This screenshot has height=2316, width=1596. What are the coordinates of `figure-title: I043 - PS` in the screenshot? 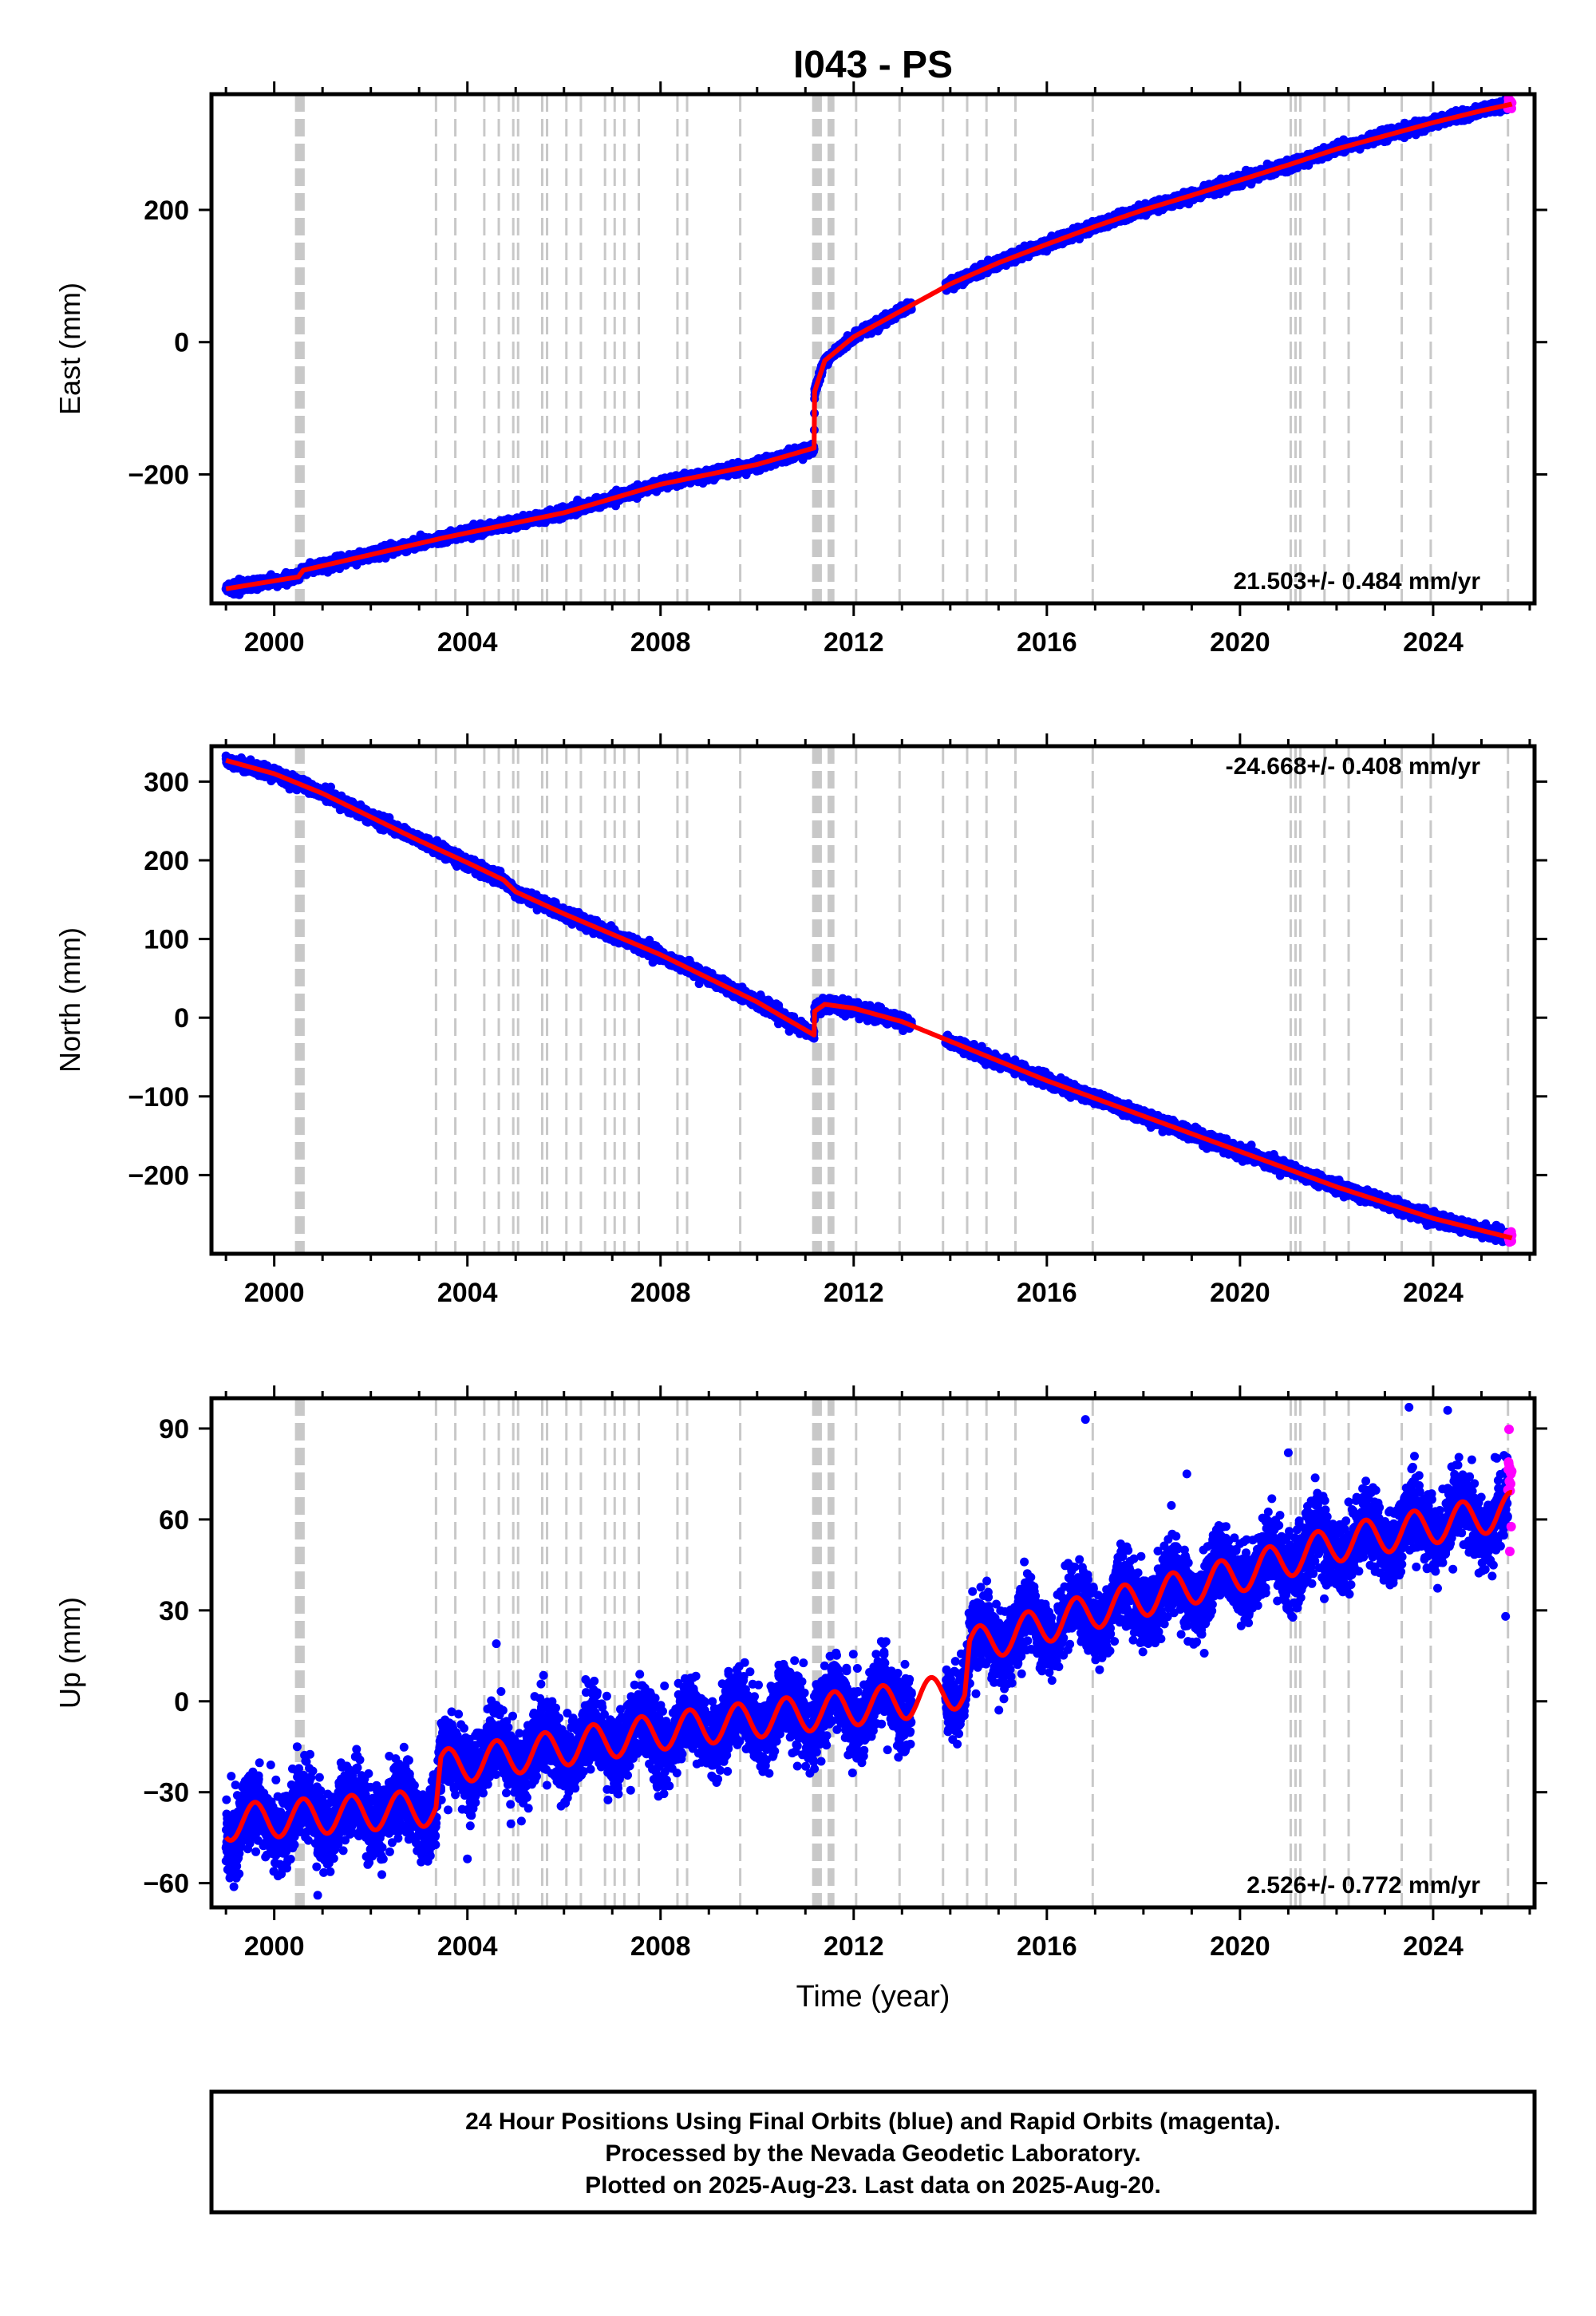 It's located at (873, 65).